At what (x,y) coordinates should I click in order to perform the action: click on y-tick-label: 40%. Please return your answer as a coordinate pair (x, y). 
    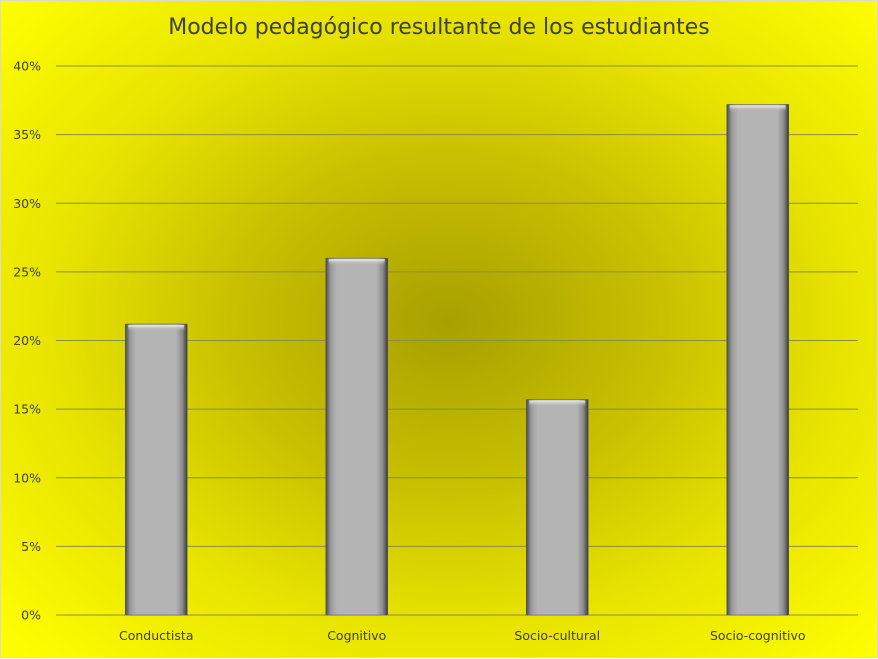
    Looking at the image, I should click on (27, 66).